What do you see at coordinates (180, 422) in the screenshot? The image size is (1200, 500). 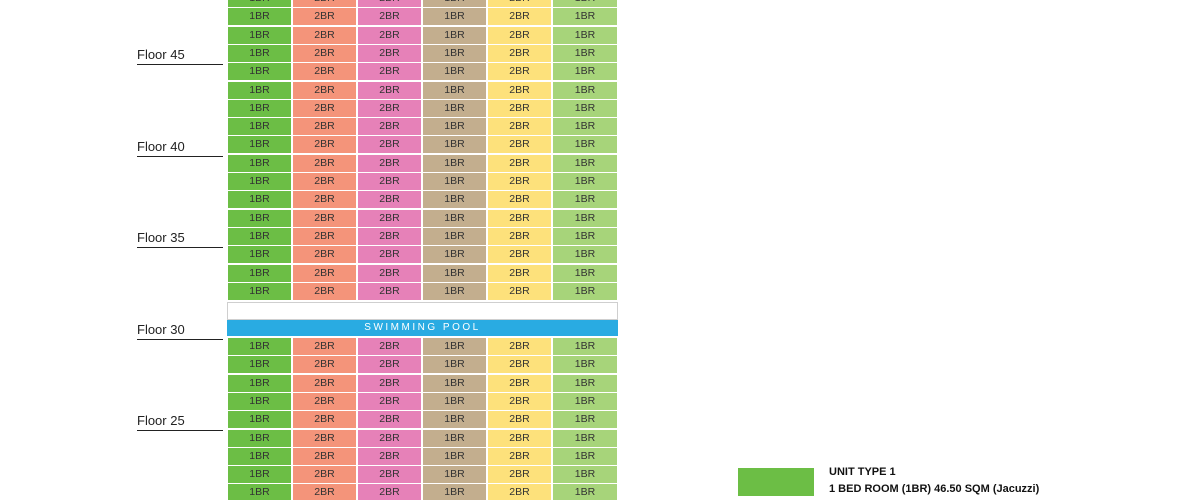 I see `floor-label-25: Floor 25` at bounding box center [180, 422].